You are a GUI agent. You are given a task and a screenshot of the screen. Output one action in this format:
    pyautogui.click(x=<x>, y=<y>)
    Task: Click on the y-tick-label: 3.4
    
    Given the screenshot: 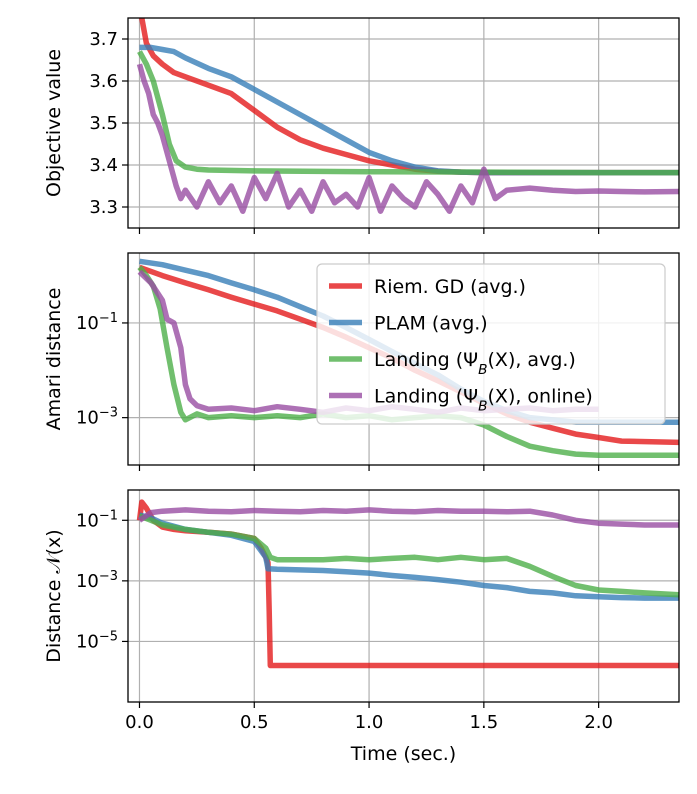 What is the action you would take?
    pyautogui.click(x=103, y=165)
    